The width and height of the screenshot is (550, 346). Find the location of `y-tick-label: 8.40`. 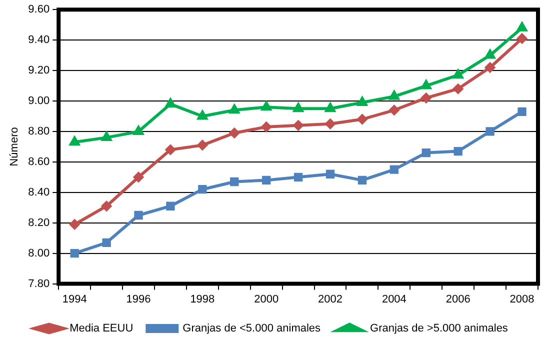

y-tick-label: 8.40 is located at coordinates (39, 192).